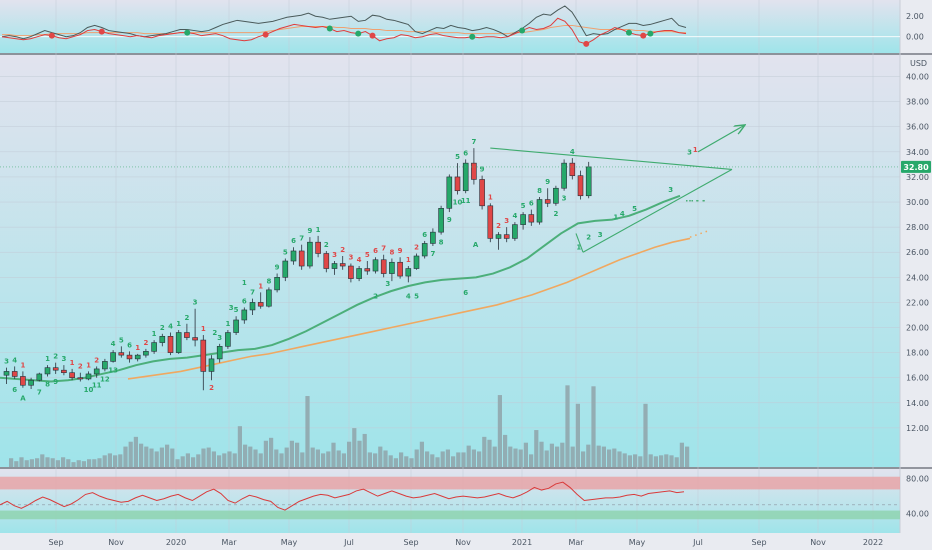 This screenshot has height=550, width=932. What do you see at coordinates (917, 277) in the screenshot?
I see `price-tick-label: 24.00` at bounding box center [917, 277].